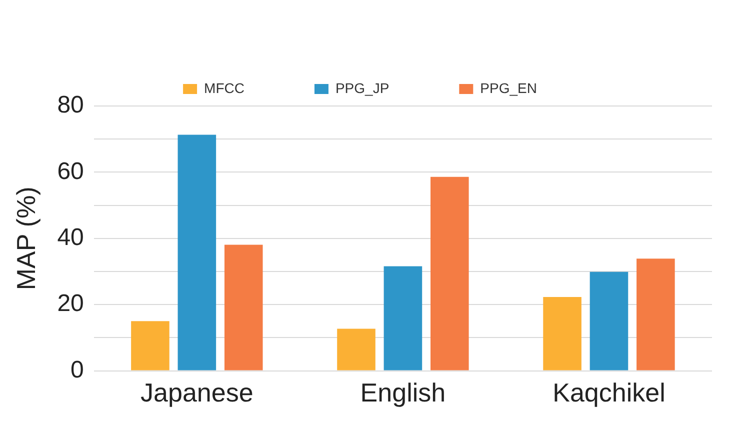 This screenshot has width=740, height=426. What do you see at coordinates (70, 304) in the screenshot?
I see `y-tick-label: 20` at bounding box center [70, 304].